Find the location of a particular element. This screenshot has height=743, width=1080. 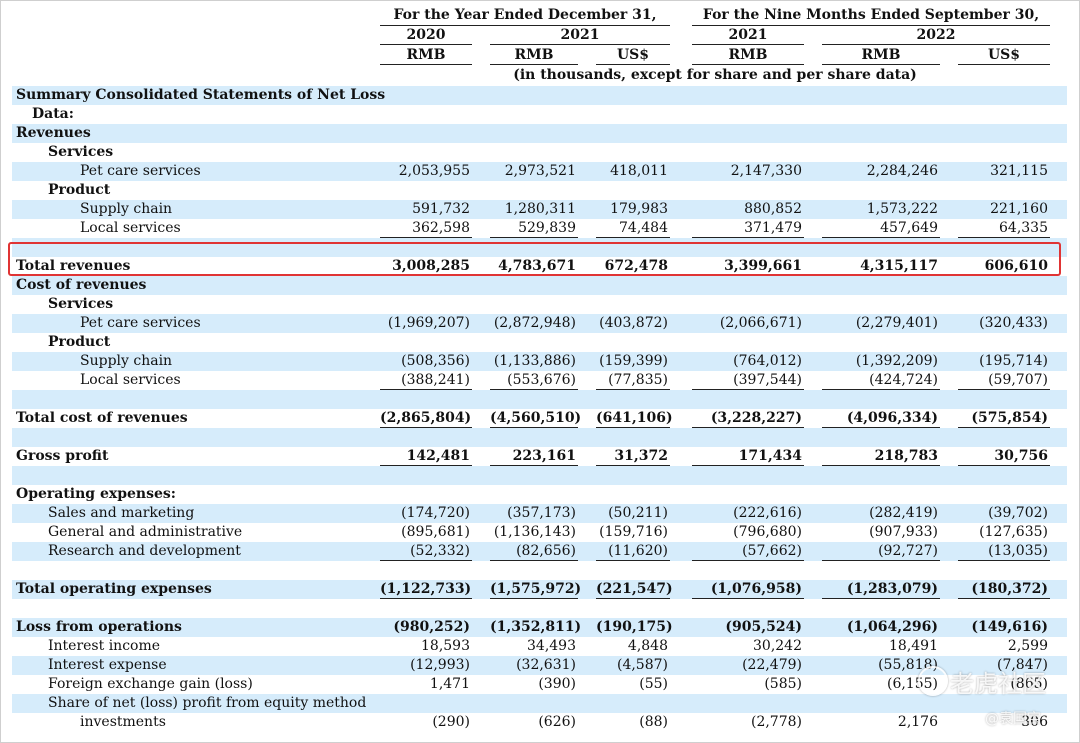

row-value: (641,106) is located at coordinates (634, 418).